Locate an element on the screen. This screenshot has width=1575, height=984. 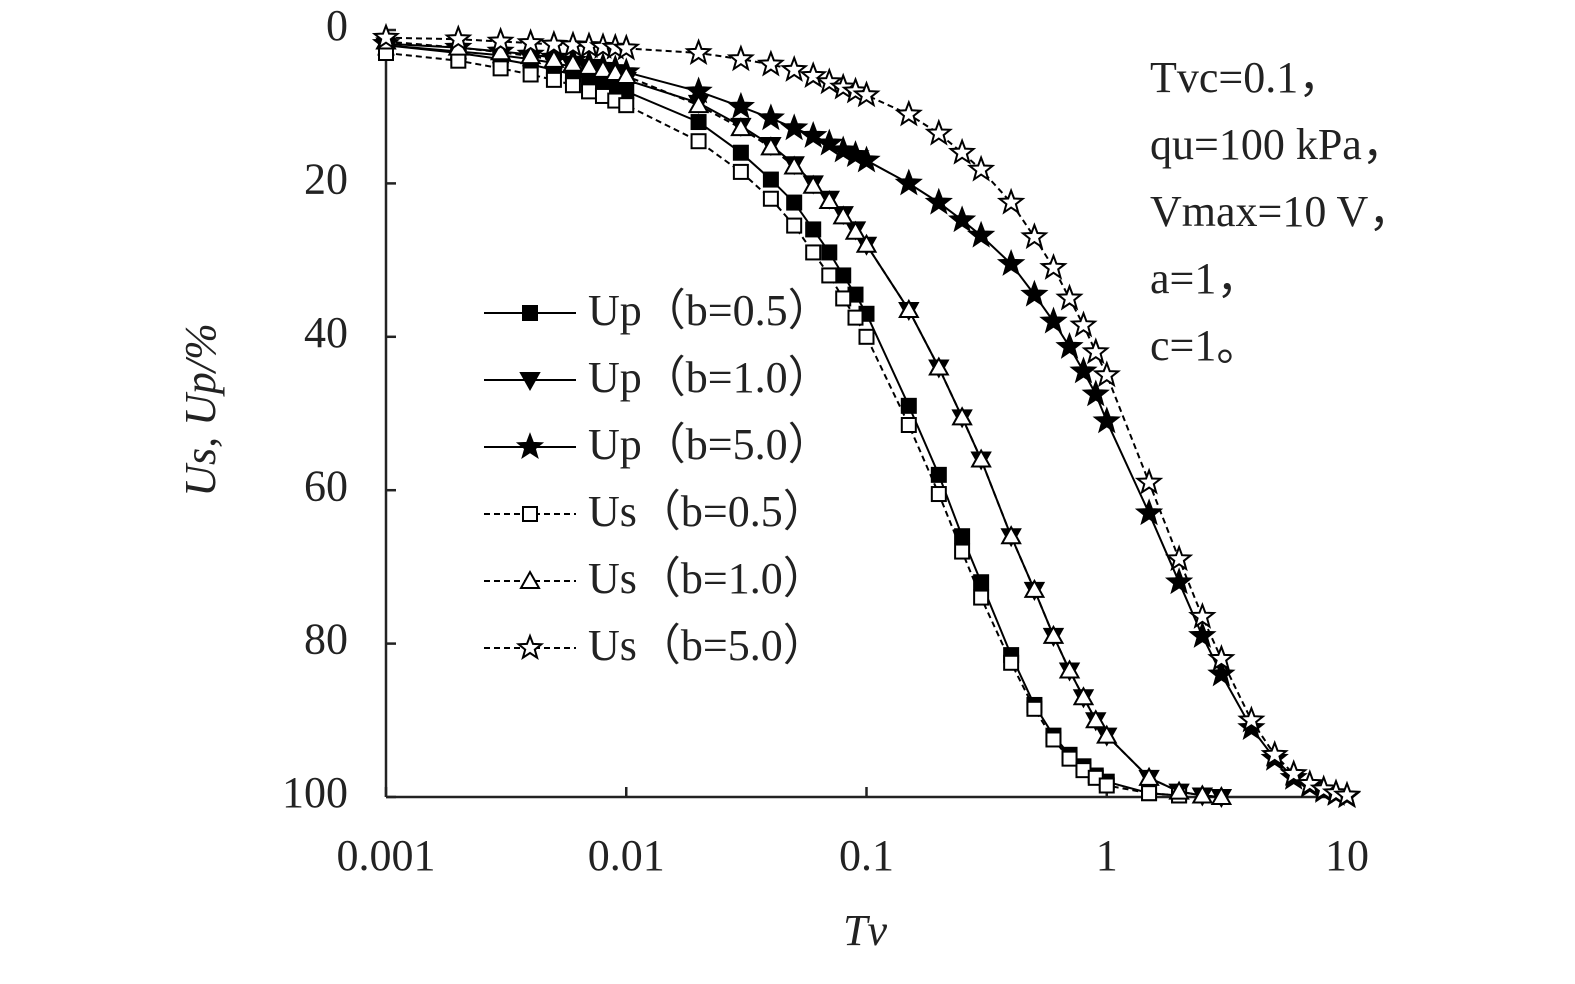
y-tick-label: 20 is located at coordinates (326, 178).